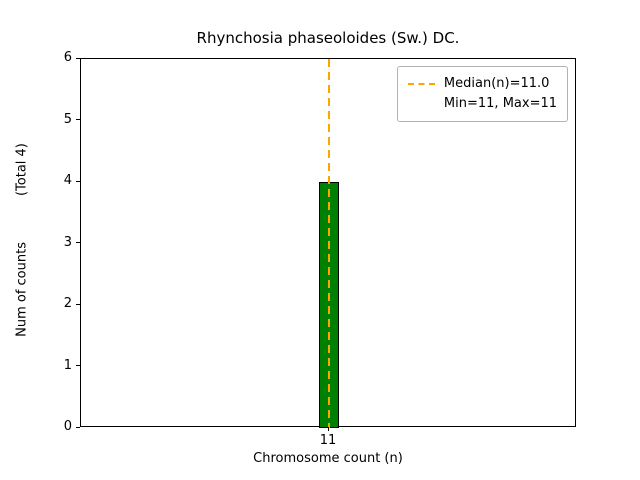 This screenshot has width=640, height=480. I want to click on median-line, so click(329, 243).